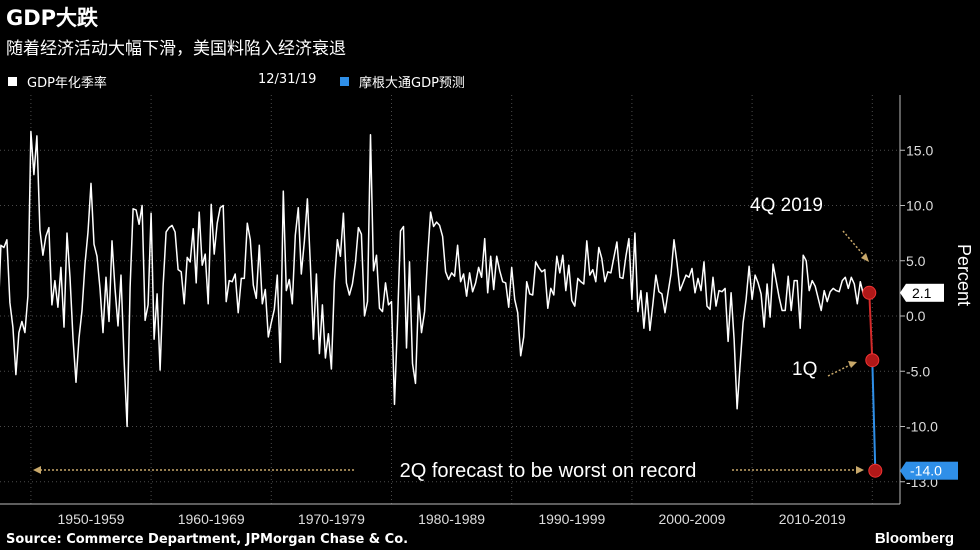 This screenshot has height=550, width=980. What do you see at coordinates (926, 471) in the screenshot?
I see `value-label-text: -14.0` at bounding box center [926, 471].